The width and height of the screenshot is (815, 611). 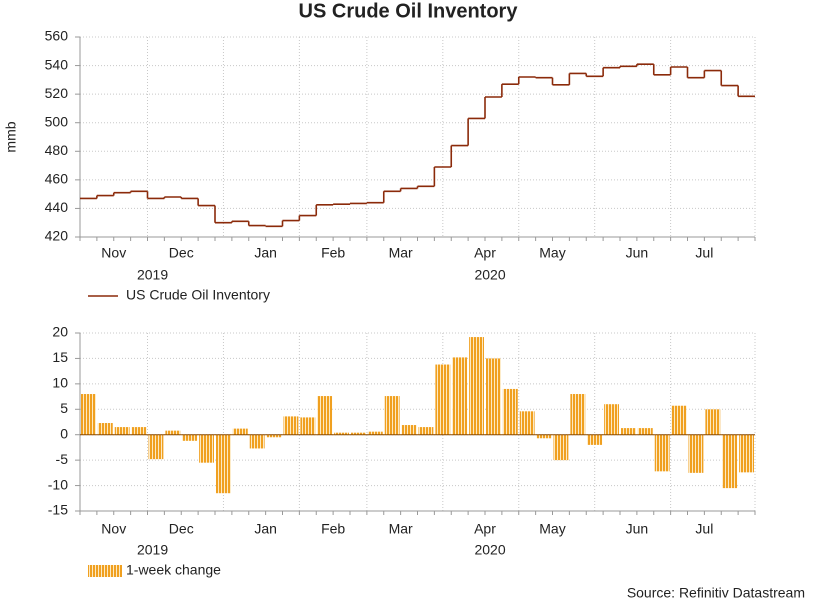 I want to click on y-tick-label: 0, so click(x=64, y=433).